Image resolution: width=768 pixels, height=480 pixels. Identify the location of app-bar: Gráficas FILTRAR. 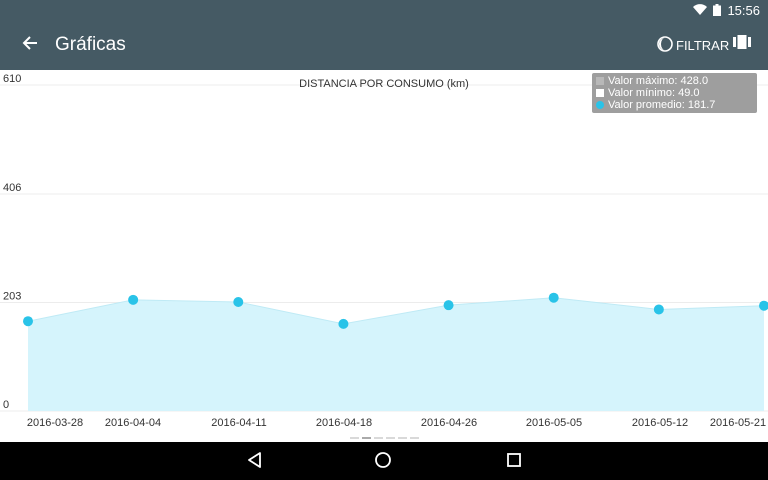
(384, 45).